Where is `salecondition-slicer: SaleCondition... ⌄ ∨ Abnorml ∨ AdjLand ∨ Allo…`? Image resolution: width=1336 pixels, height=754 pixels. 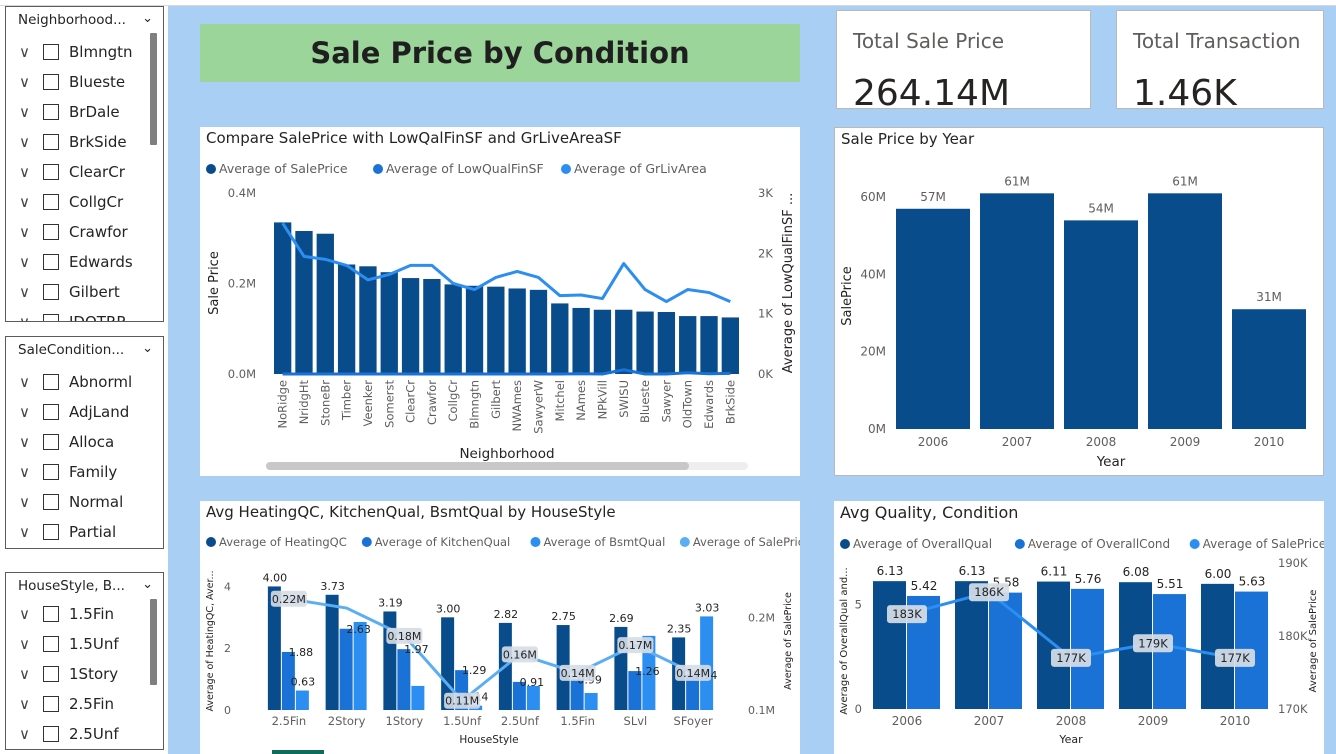
salecondition-slicer: SaleCondition... ⌄ ∨ Abnorml ∨ AdjLand ∨ Allo… is located at coordinates (84, 442).